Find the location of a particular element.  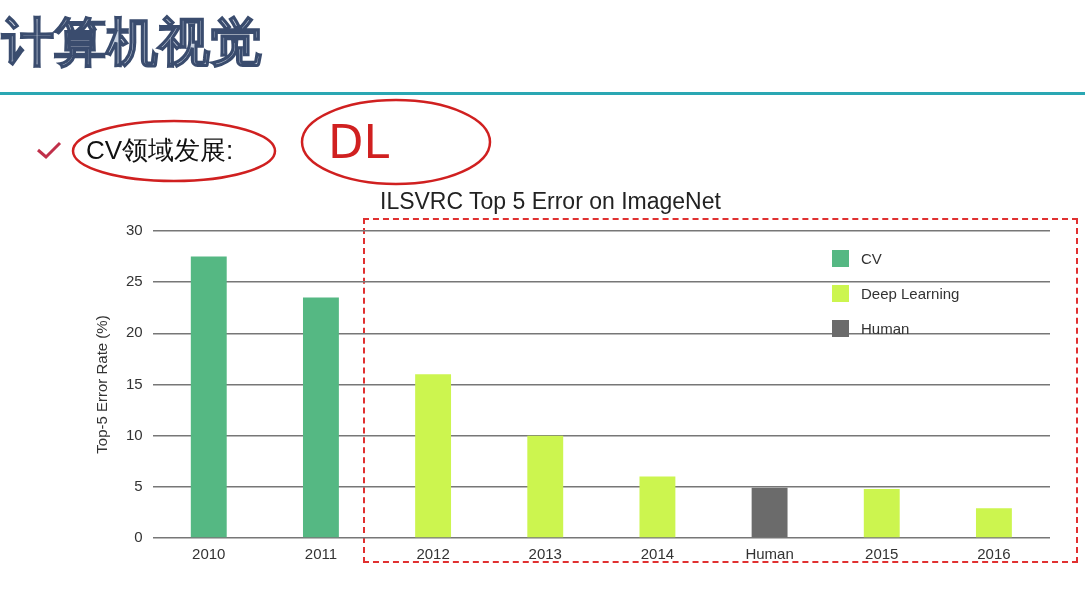

y-tick-label: 5 is located at coordinates (138, 485).